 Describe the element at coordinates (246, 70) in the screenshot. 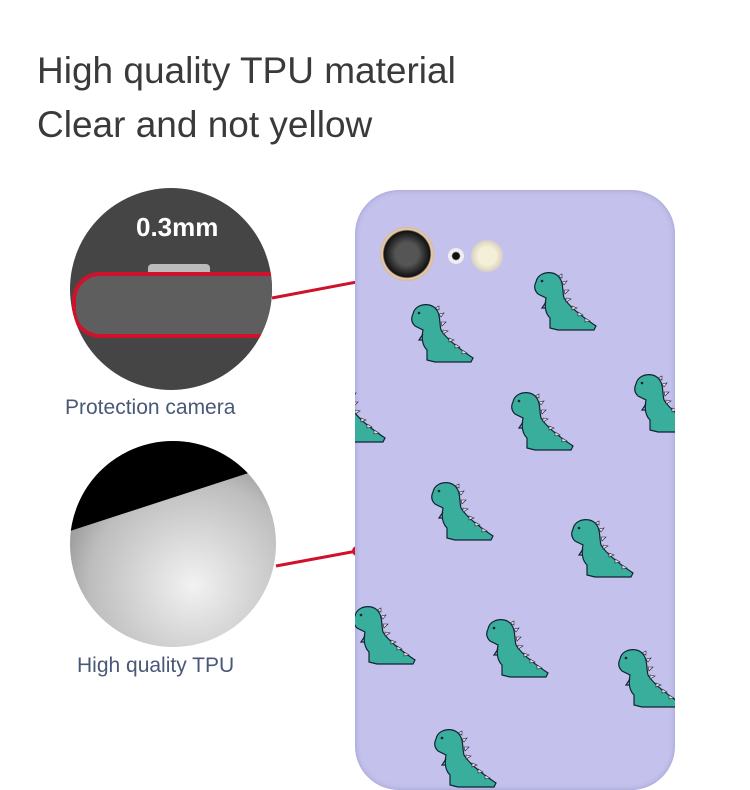

I see `headline-line1: High quality TPU material` at that location.